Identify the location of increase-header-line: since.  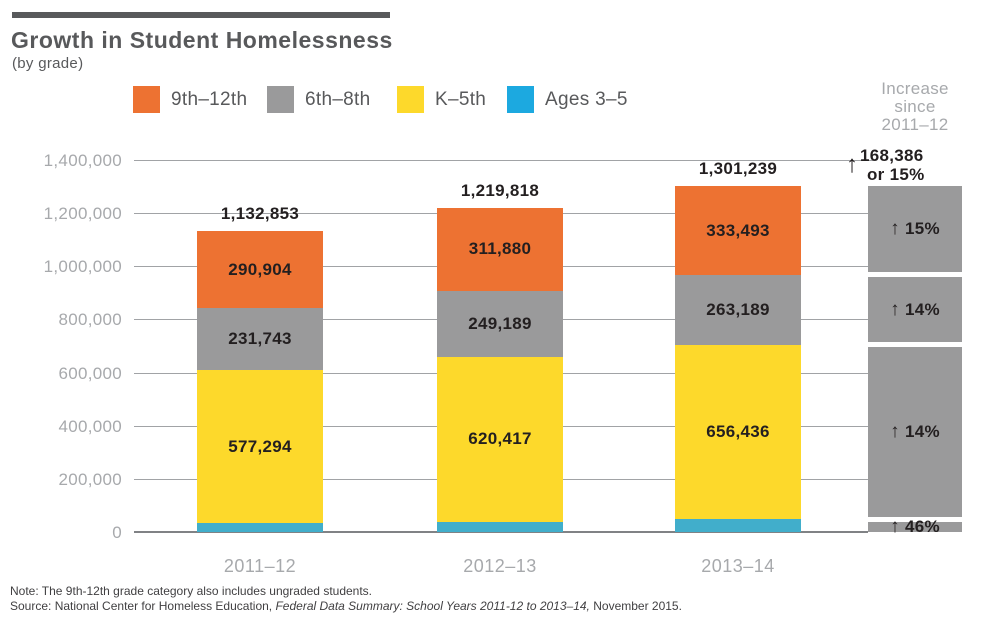
(915, 106).